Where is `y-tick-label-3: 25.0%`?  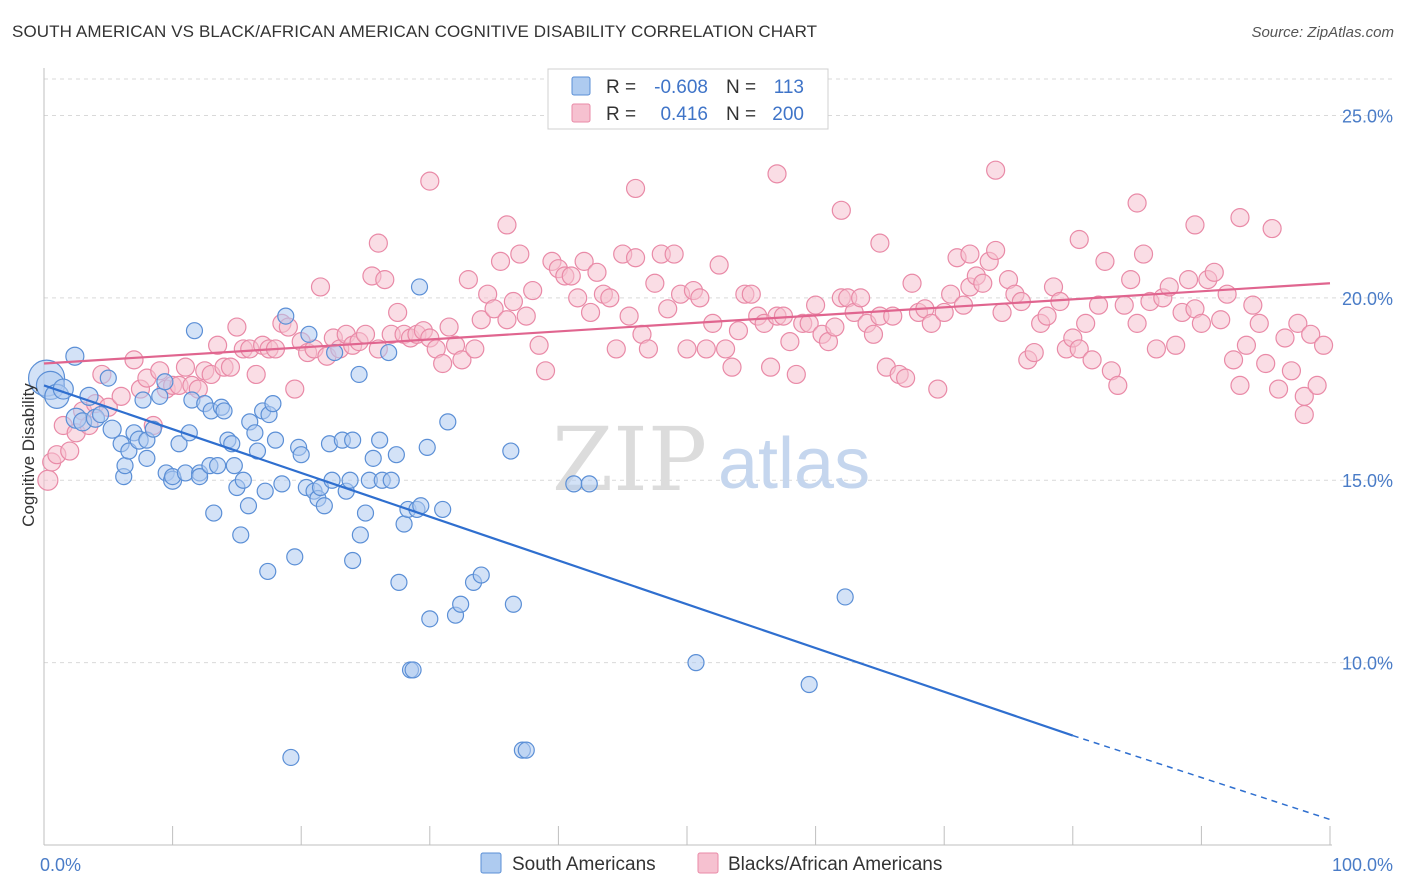
y-tick-label-3: 25.0% is located at coordinates (1367, 116).